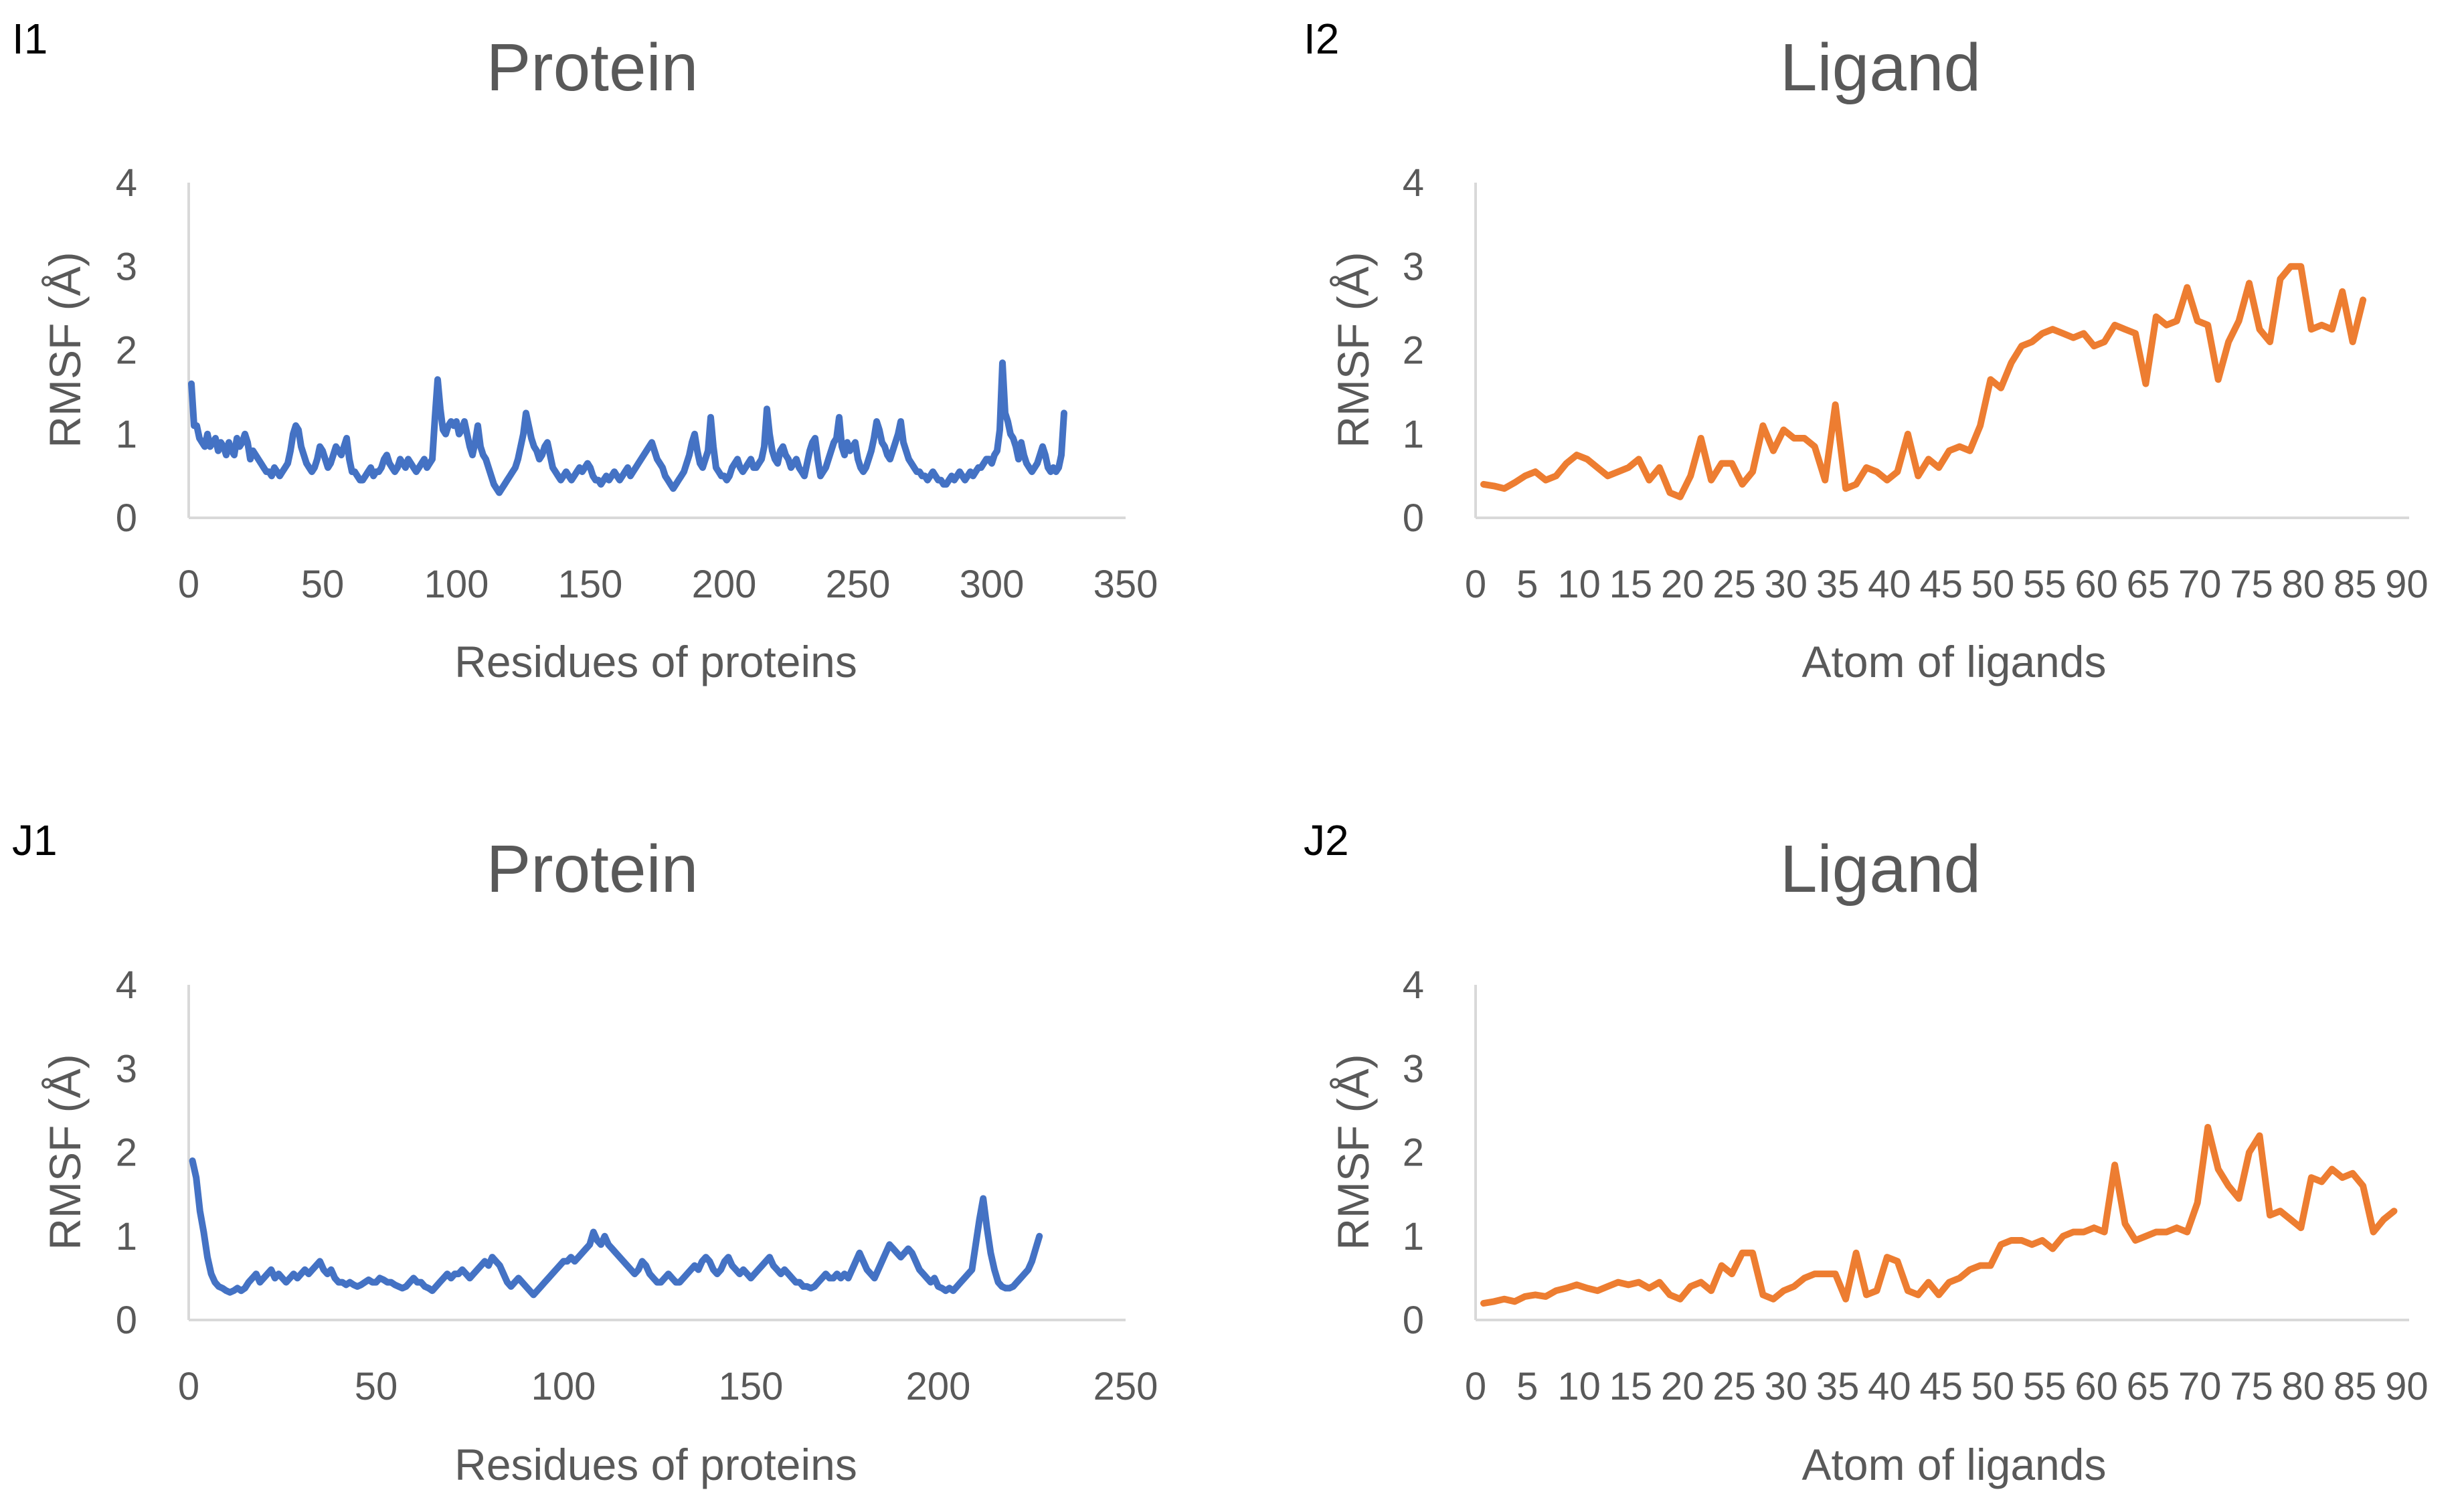 This screenshot has width=2462, height=1512. What do you see at coordinates (30, 39) in the screenshot?
I see `panel-label: I1` at bounding box center [30, 39].